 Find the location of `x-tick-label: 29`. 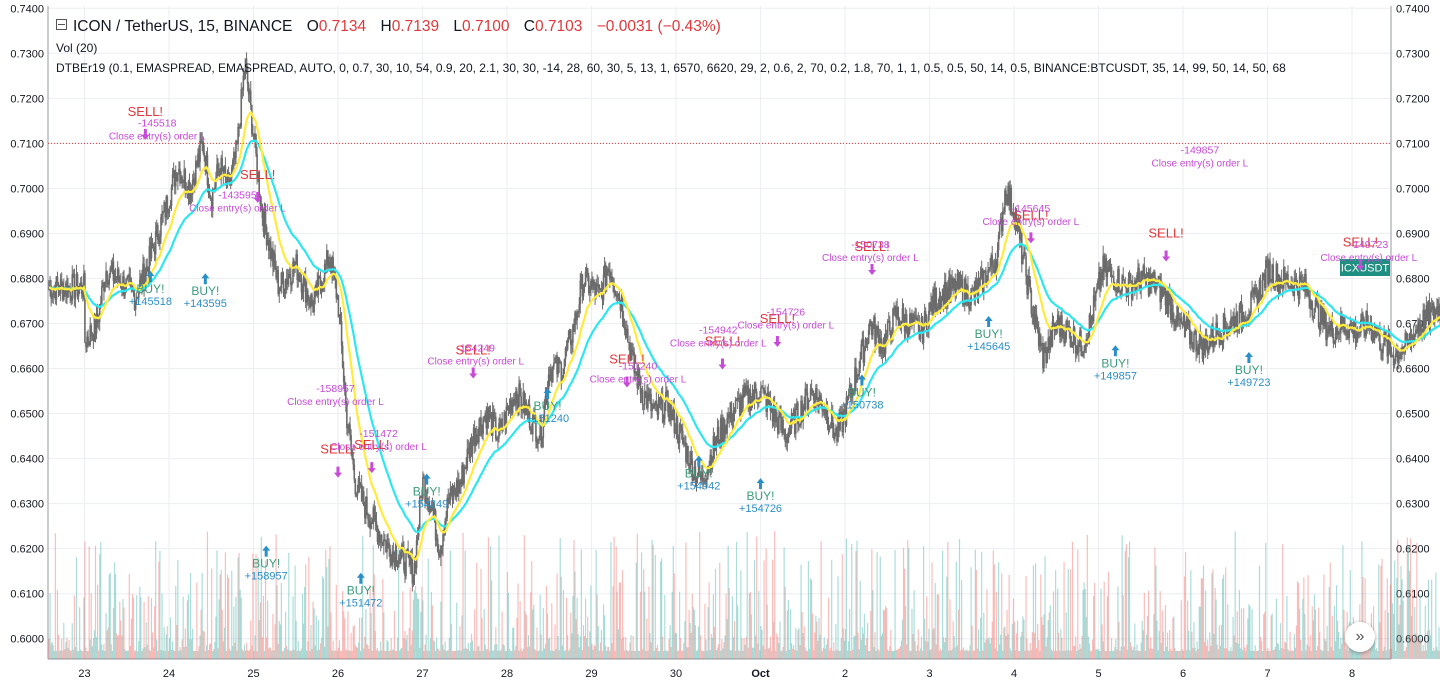

x-tick-label: 29 is located at coordinates (591, 674).